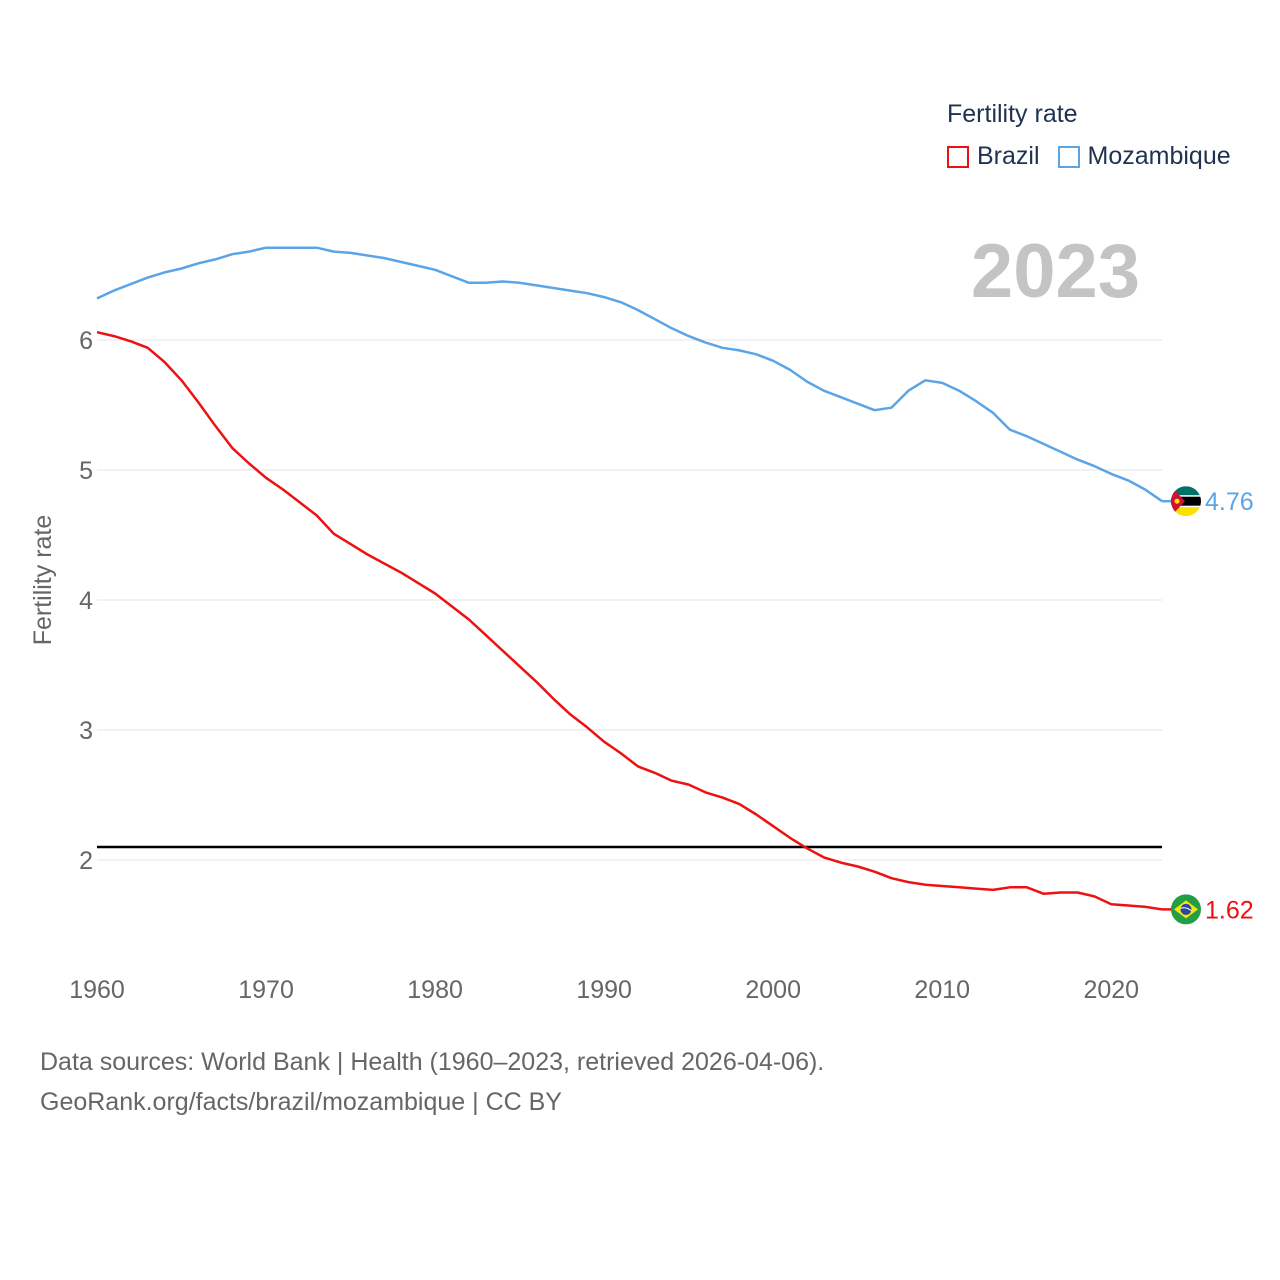 The width and height of the screenshot is (1280, 1280). What do you see at coordinates (1008, 156) in the screenshot?
I see `legend-label-brazil: Brazil` at bounding box center [1008, 156].